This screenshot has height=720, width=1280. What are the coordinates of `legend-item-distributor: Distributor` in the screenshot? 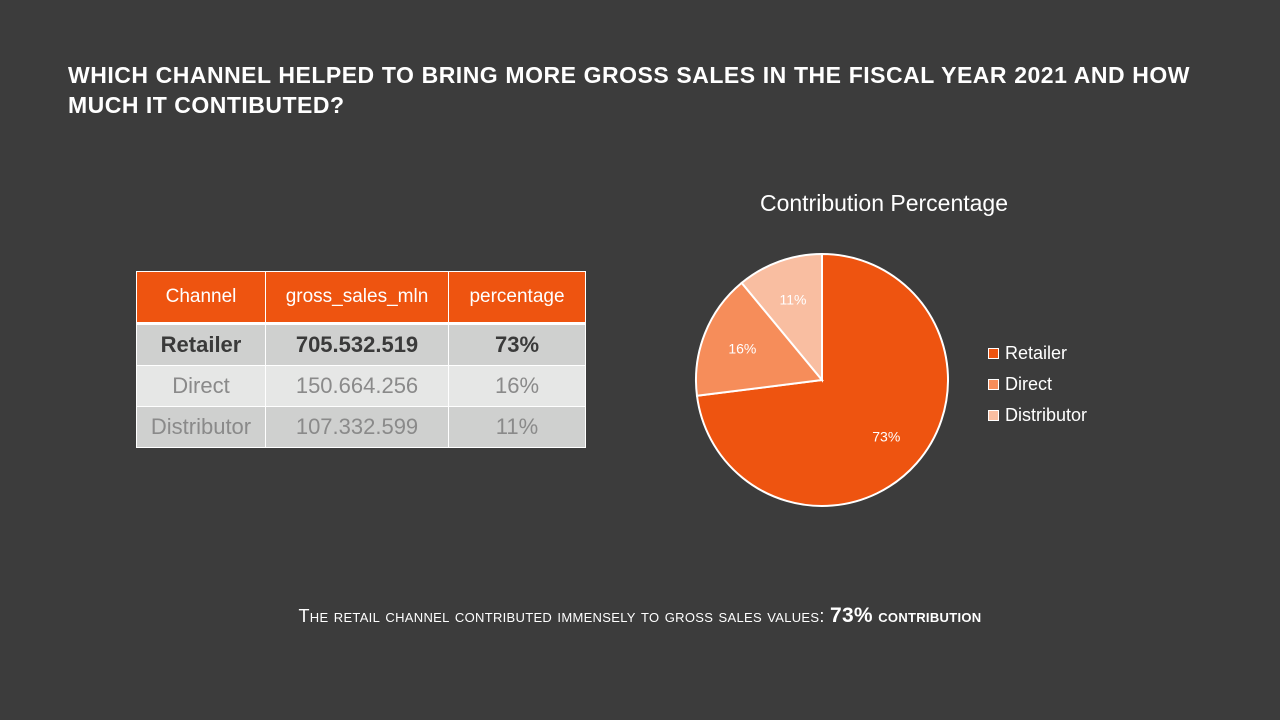 It's located at (1037, 415).